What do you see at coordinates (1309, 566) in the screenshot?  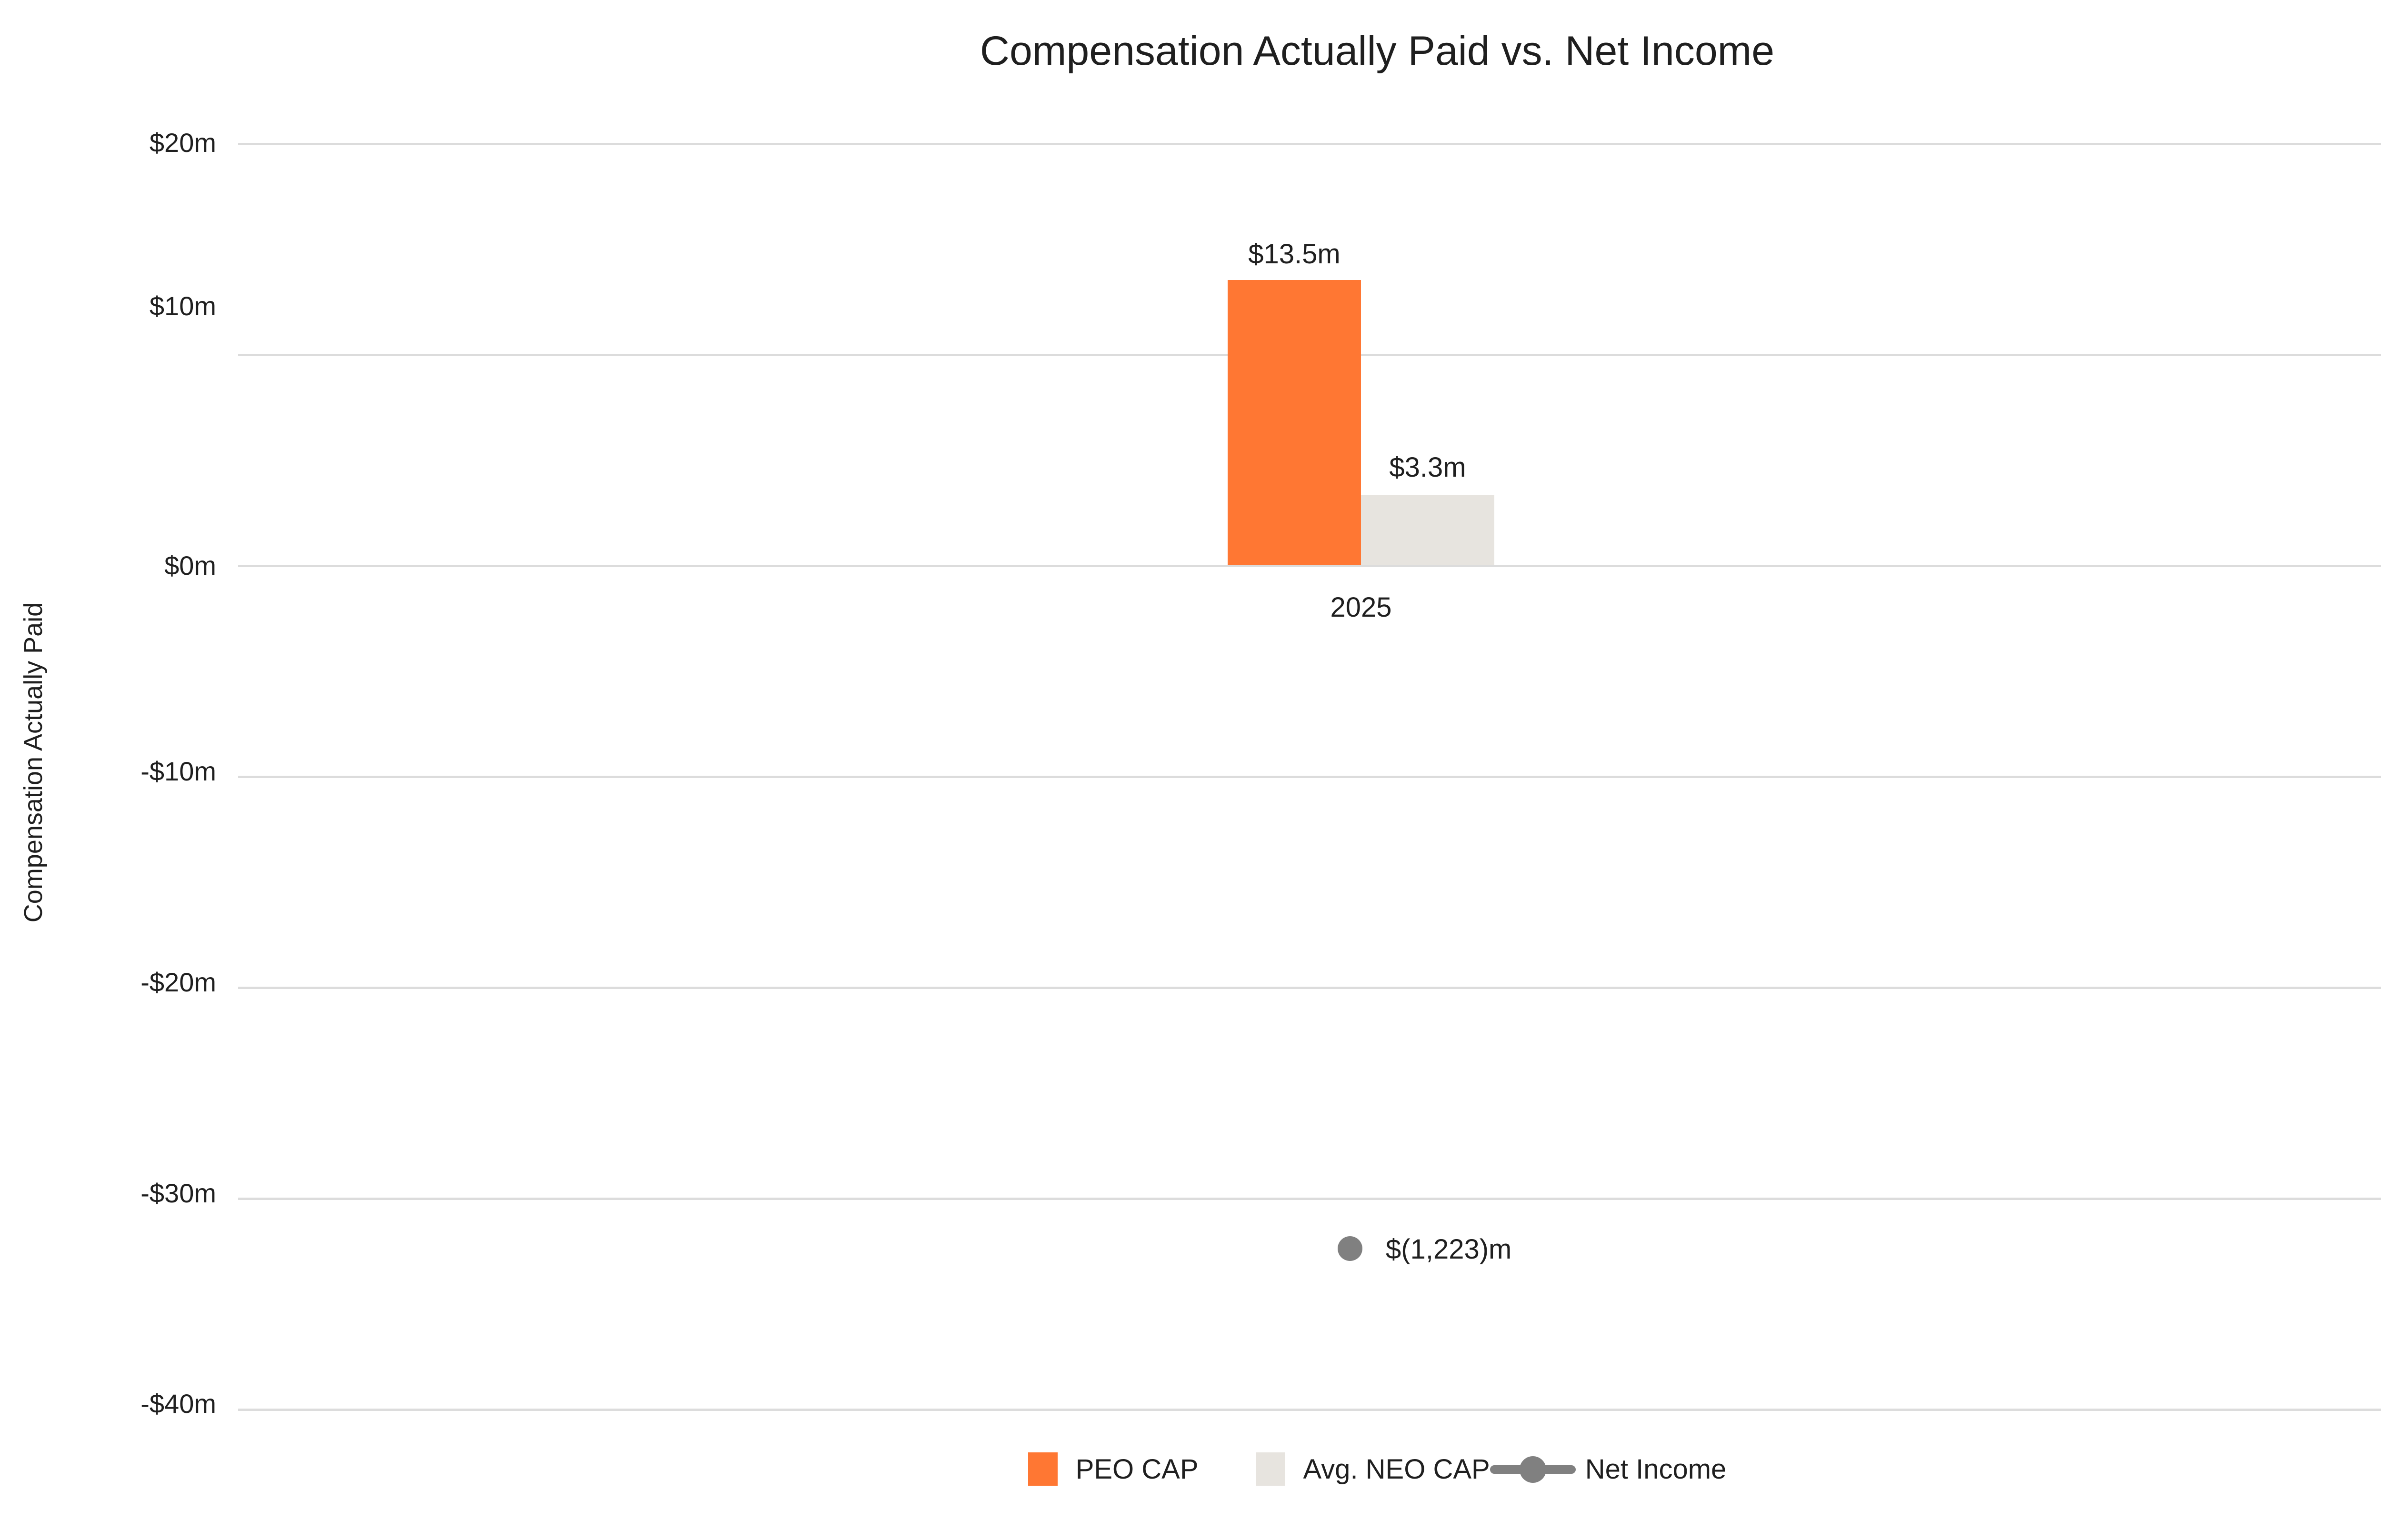 I see `gridline-0m` at bounding box center [1309, 566].